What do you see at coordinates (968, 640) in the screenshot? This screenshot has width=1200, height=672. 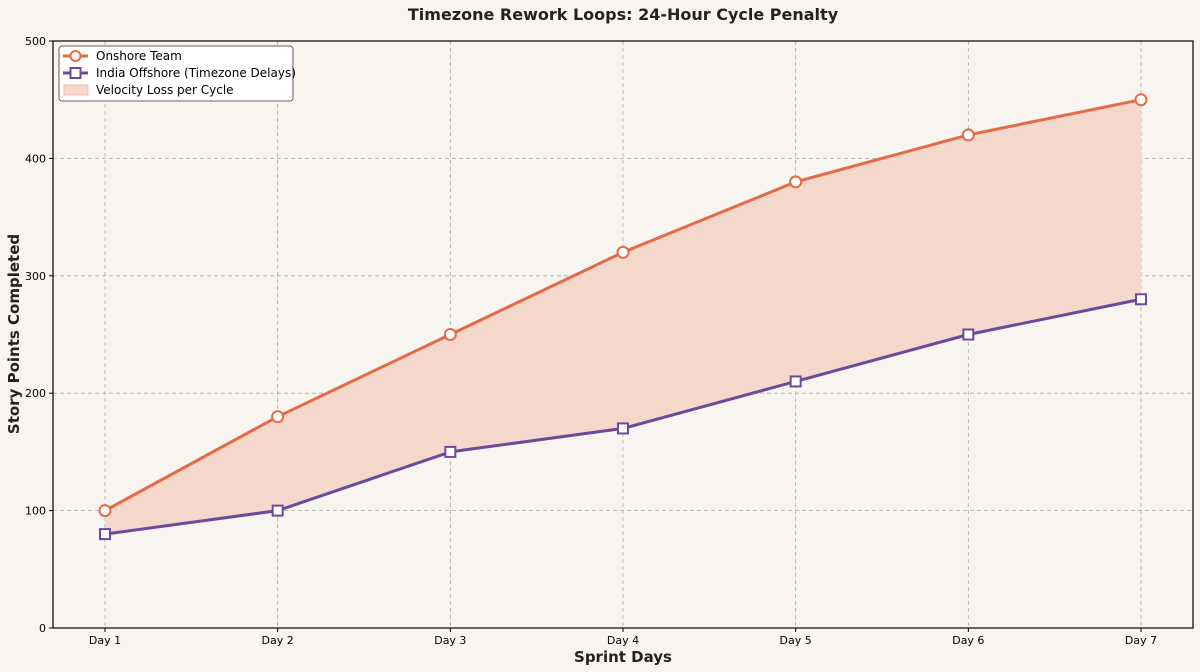 I see `x-tick-label: Day 6` at bounding box center [968, 640].